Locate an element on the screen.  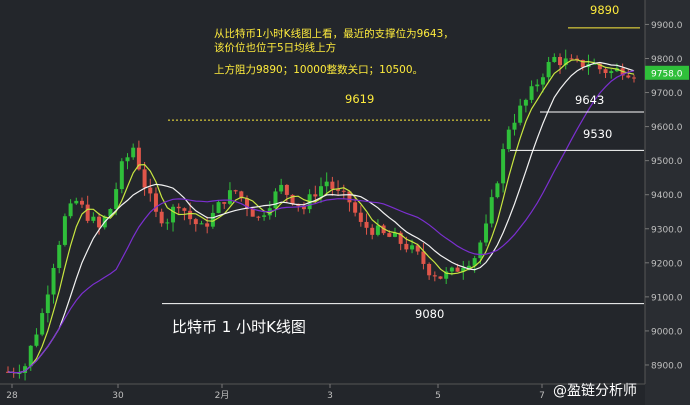
x-tick-label: 28 is located at coordinates (12, 396).